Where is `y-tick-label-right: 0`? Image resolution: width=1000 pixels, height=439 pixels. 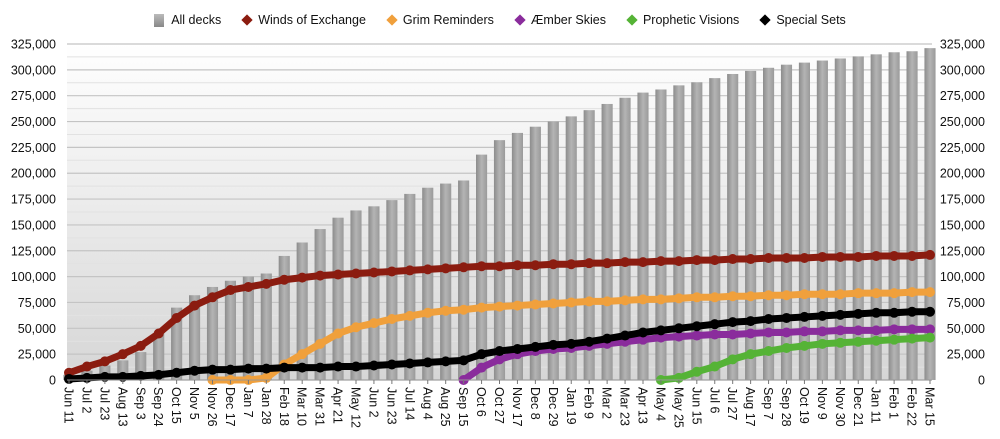 y-tick-label-right: 0 is located at coordinates (981, 381).